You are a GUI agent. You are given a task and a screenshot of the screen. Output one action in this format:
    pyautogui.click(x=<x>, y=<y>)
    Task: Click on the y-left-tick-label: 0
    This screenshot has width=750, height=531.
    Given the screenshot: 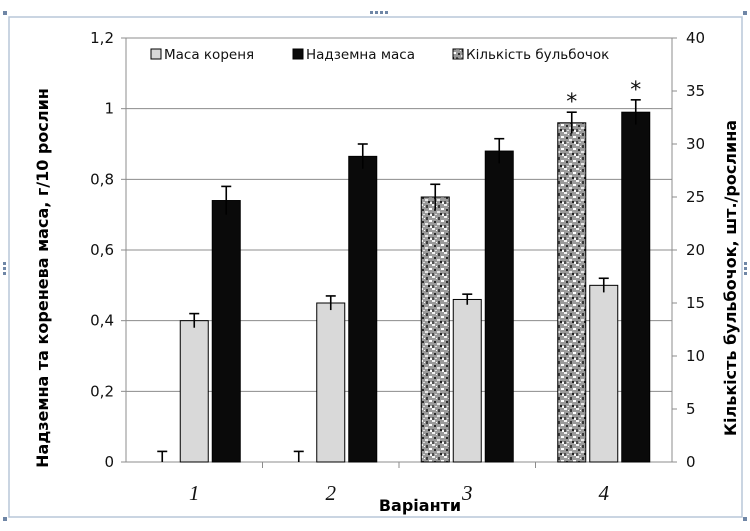 What is the action you would take?
    pyautogui.click(x=109, y=462)
    